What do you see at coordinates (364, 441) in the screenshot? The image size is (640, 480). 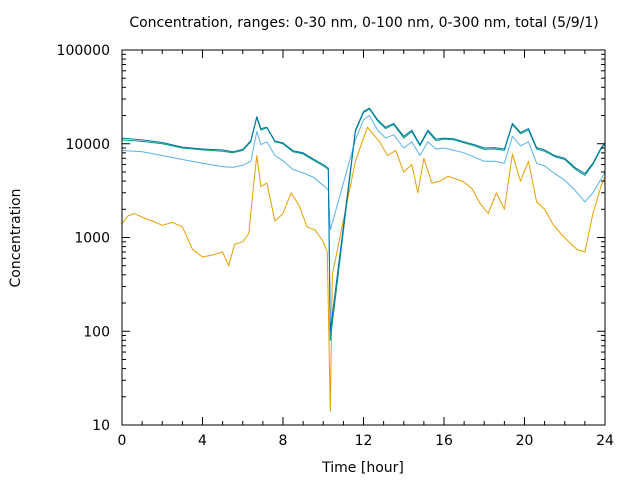 I see `x-tick-label: 12` at bounding box center [364, 441].